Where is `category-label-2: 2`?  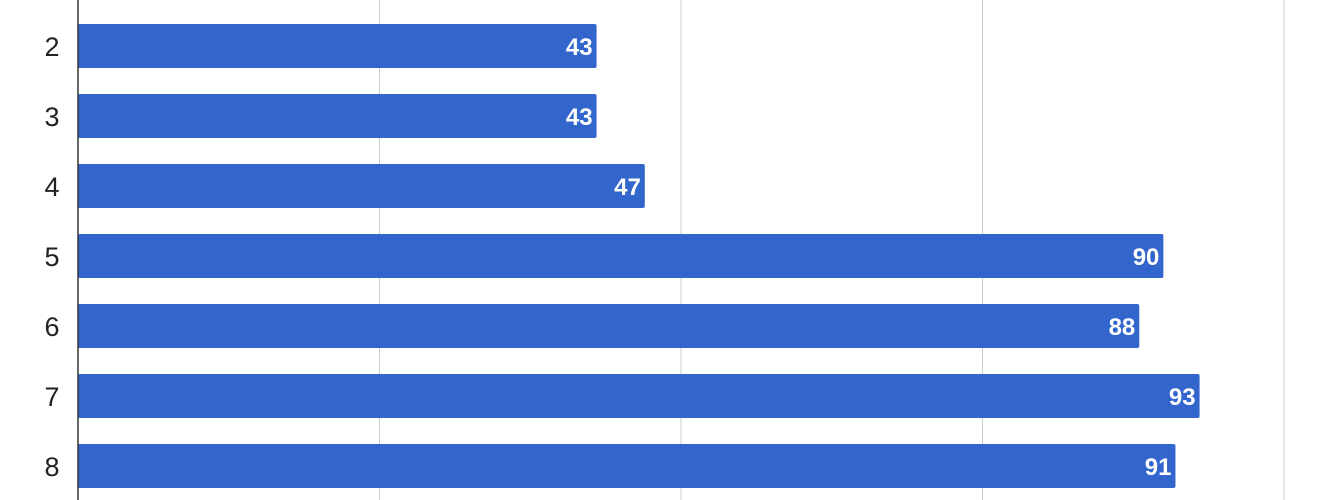
category-label-2: 2 is located at coordinates (51, 47).